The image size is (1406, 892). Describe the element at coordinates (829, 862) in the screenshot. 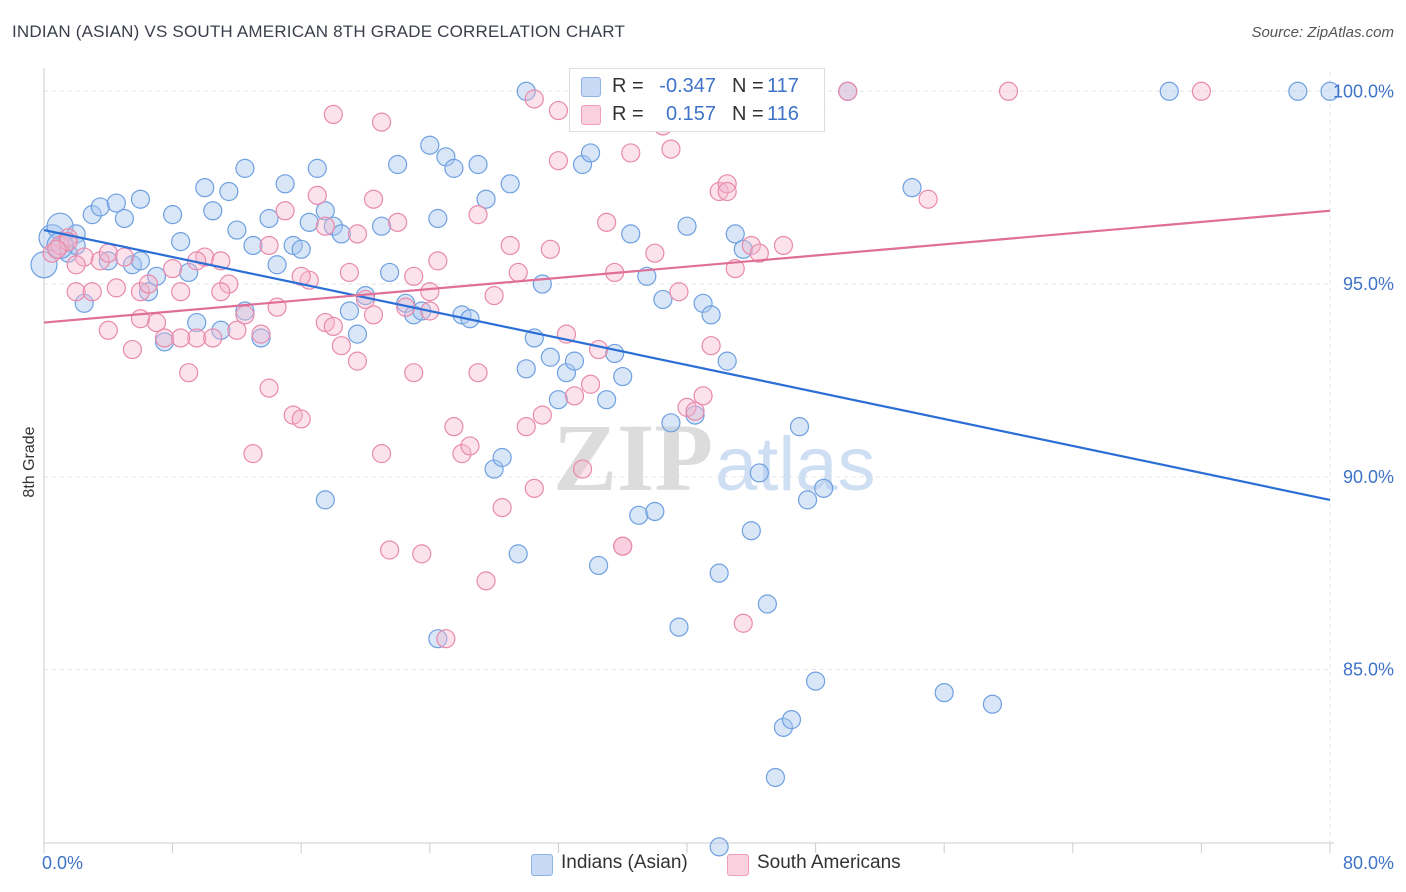

I see `legend-label: South Americans` at that location.